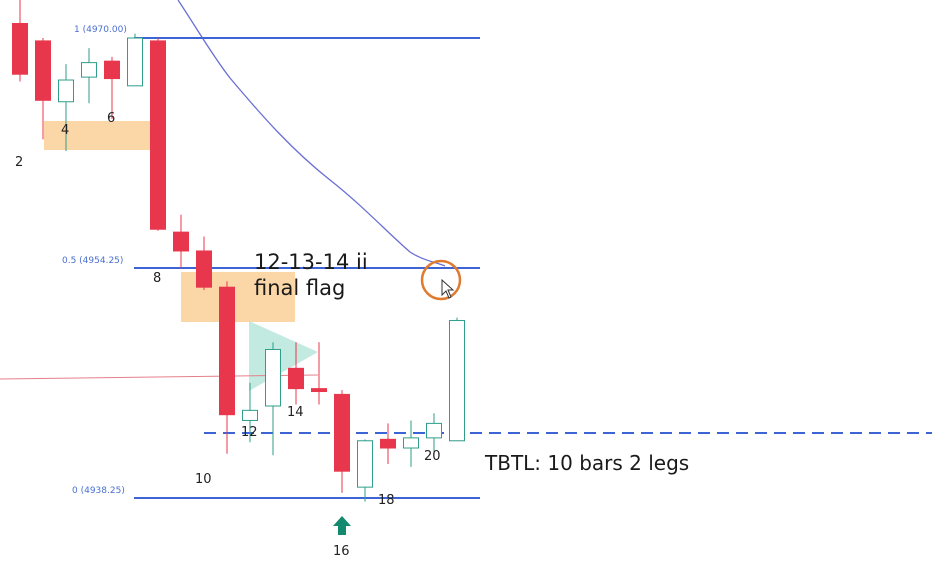  Describe the element at coordinates (283, 356) in the screenshot. I see `final-flag-triangle` at that location.